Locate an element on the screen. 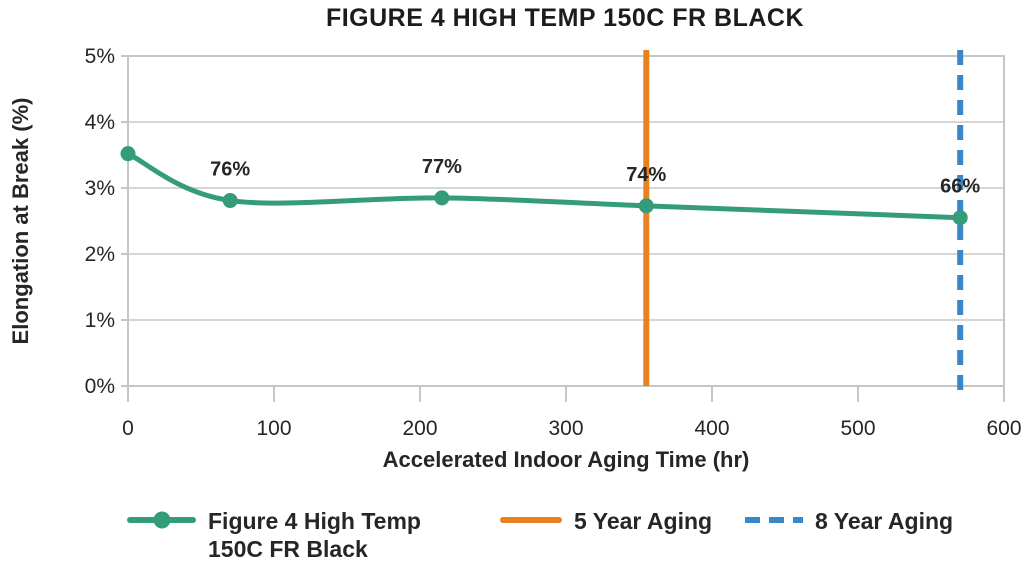 The height and width of the screenshot is (570, 1024). legend-item-series: Figure 4 High Temp 150C FR Black is located at coordinates (274, 535).